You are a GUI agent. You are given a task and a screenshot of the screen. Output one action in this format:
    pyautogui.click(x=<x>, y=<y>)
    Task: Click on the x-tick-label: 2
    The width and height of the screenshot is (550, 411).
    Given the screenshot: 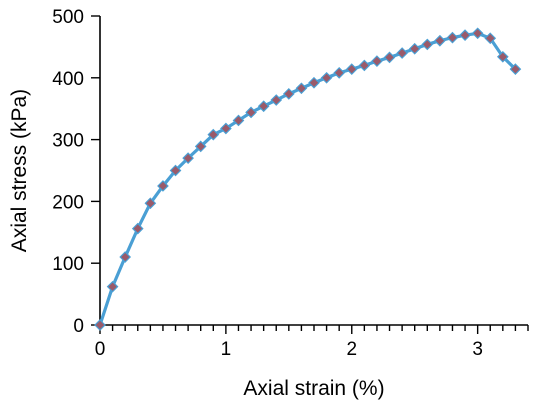 What is the action you would take?
    pyautogui.click(x=351, y=349)
    